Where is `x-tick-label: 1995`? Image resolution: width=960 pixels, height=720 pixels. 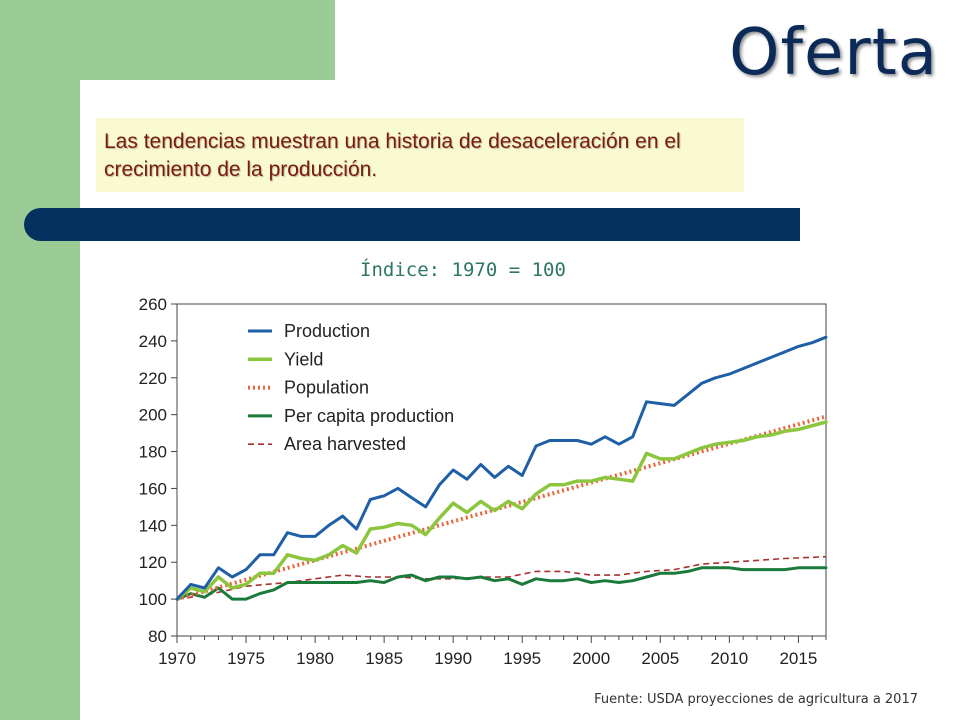
x-tick-label: 1995 is located at coordinates (522, 658).